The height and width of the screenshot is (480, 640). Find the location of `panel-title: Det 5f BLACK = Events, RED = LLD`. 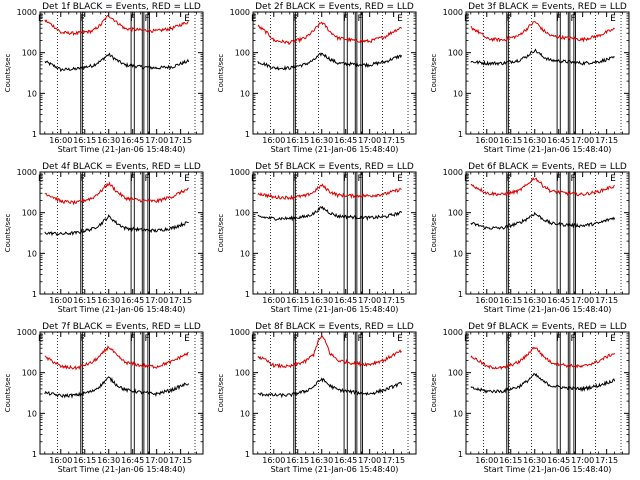

panel-title: Det 5f BLACK = Events, RED = LLD is located at coordinates (334, 167).